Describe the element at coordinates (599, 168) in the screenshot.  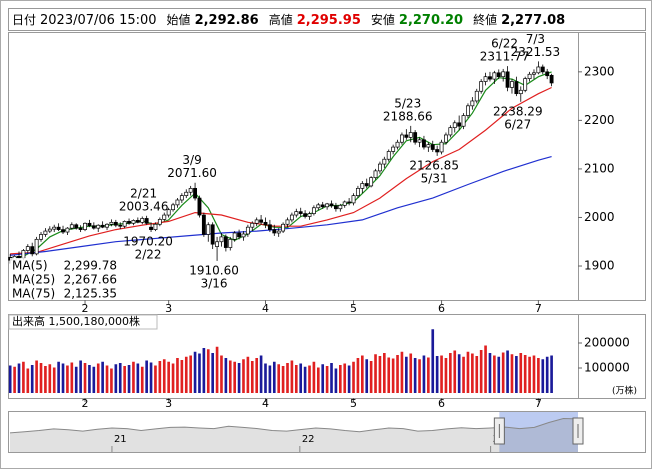
I see `y-tick-label: 2100` at that location.